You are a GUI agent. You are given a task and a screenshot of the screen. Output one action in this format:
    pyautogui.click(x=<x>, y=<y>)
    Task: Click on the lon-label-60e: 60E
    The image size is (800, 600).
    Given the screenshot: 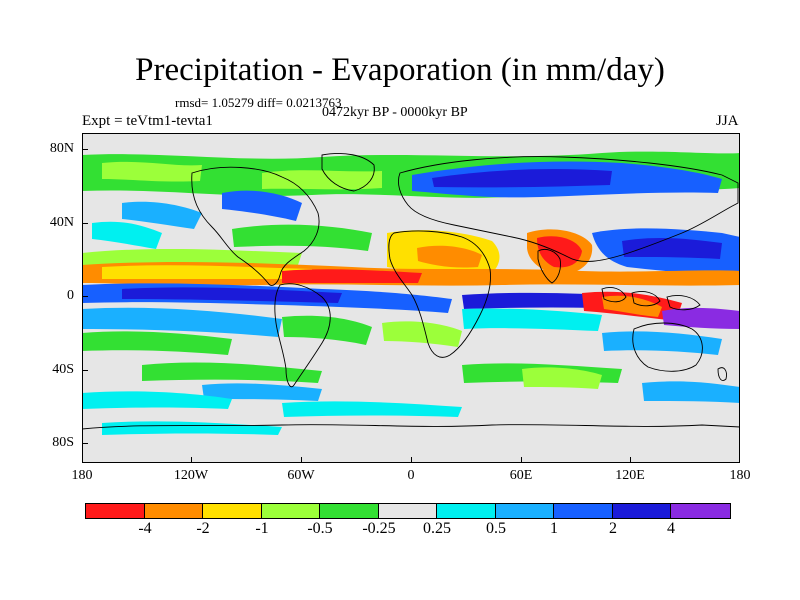 What is the action you would take?
    pyautogui.click(x=521, y=475)
    